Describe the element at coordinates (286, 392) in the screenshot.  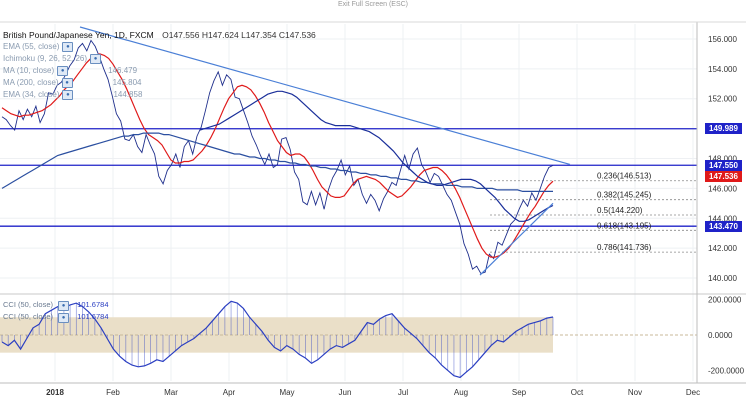
I see `time-tick-label: May` at that location.